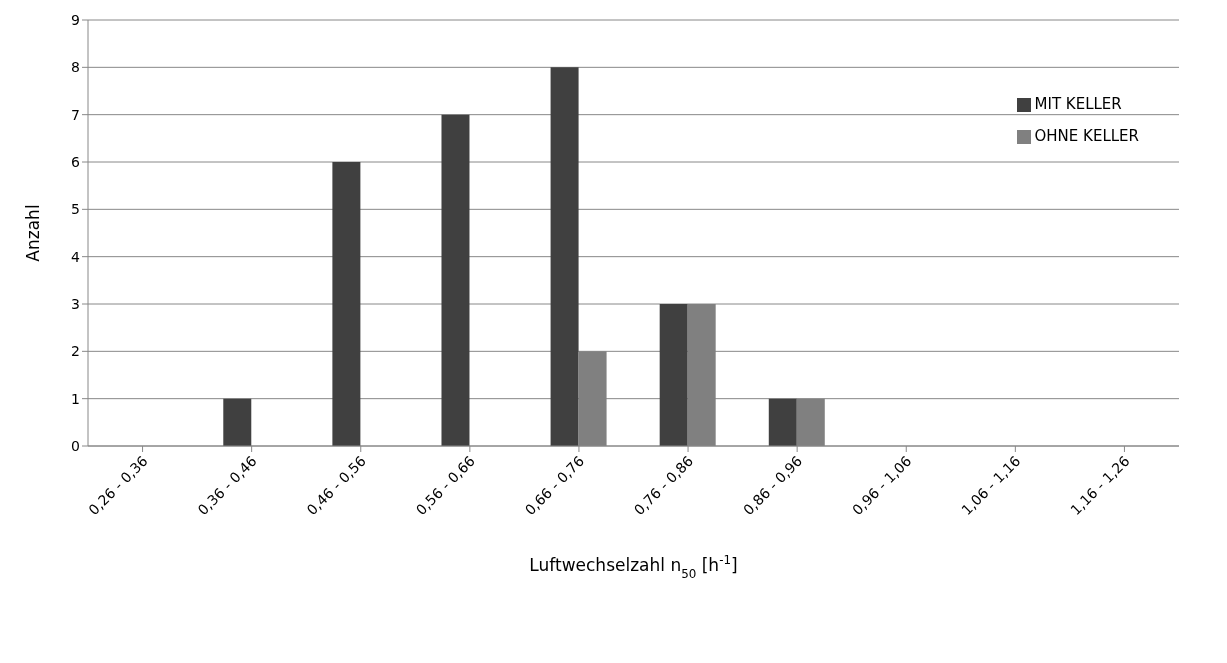 This screenshot has height=663, width=1227. What do you see at coordinates (75, 398) in the screenshot?
I see `y-tick-label: 1` at bounding box center [75, 398].